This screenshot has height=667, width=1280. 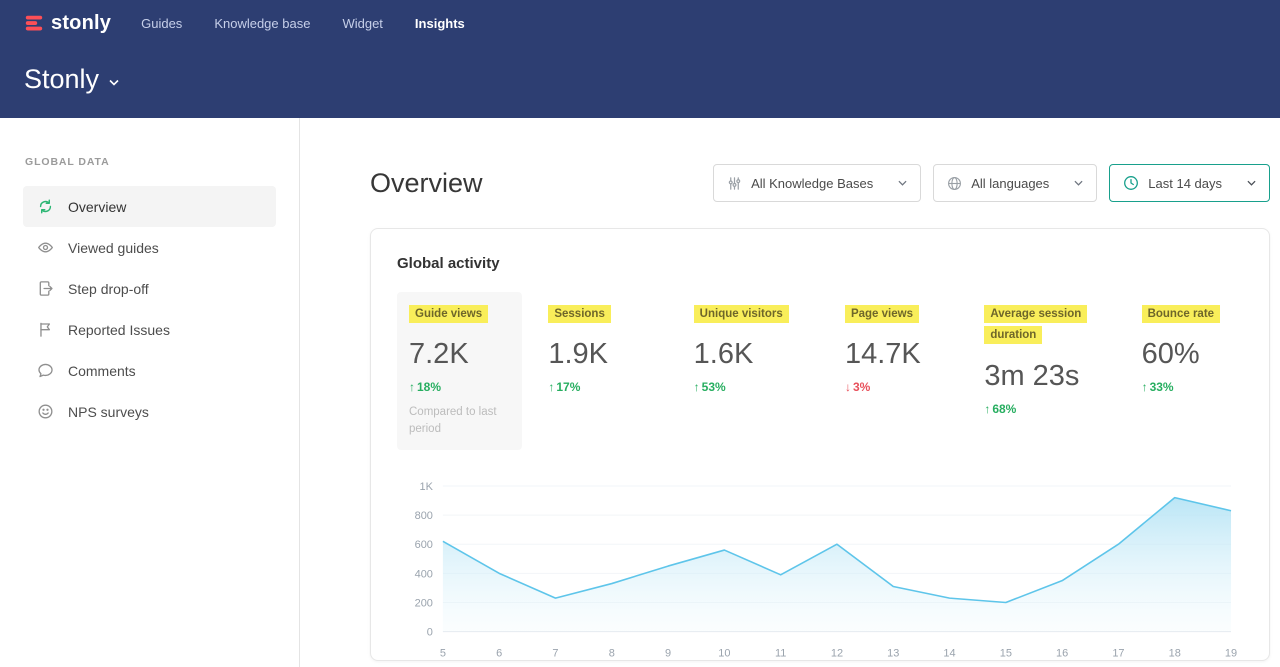 What do you see at coordinates (1118, 653) in the screenshot?
I see `svg-text: 17` at bounding box center [1118, 653].